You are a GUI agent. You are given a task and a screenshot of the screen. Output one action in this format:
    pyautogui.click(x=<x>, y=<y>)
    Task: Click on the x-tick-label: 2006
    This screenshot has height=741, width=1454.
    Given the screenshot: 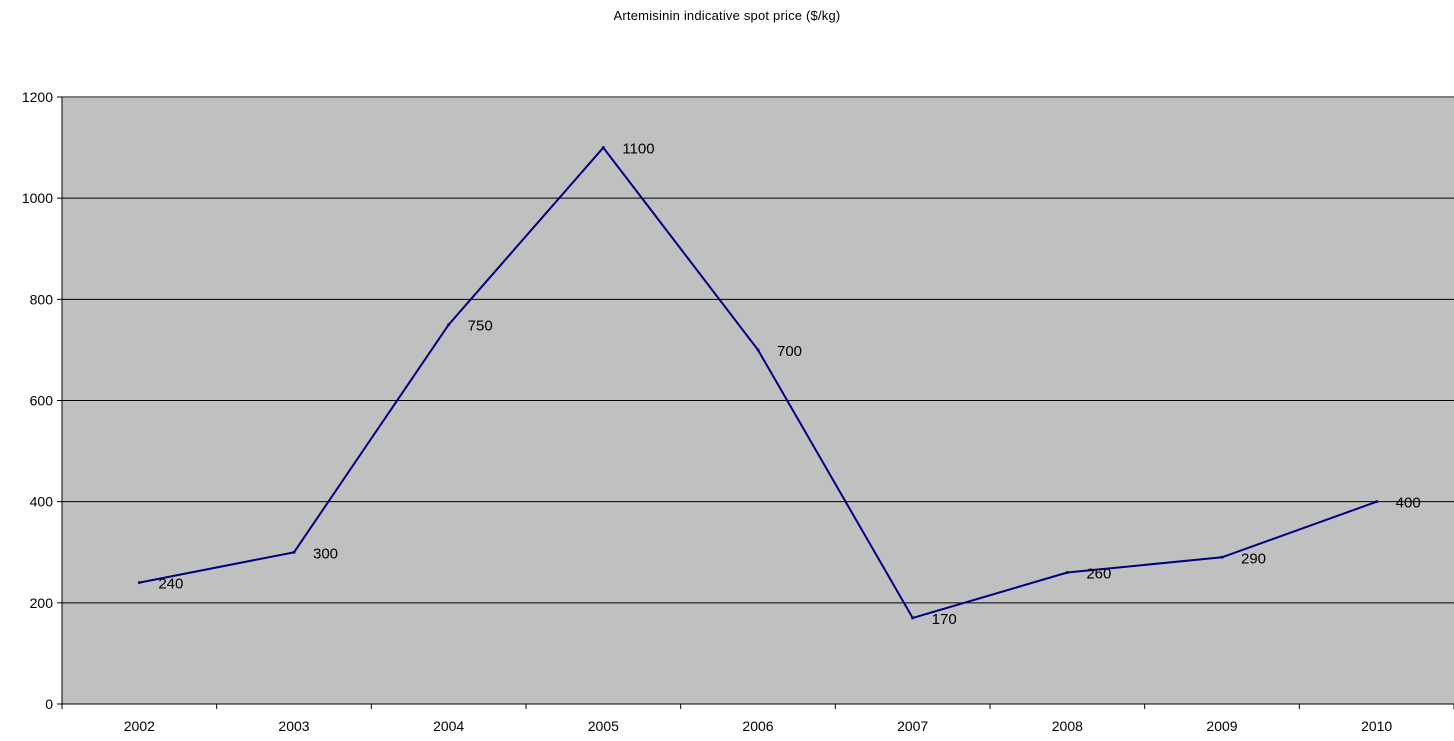 What is the action you would take?
    pyautogui.click(x=757, y=726)
    